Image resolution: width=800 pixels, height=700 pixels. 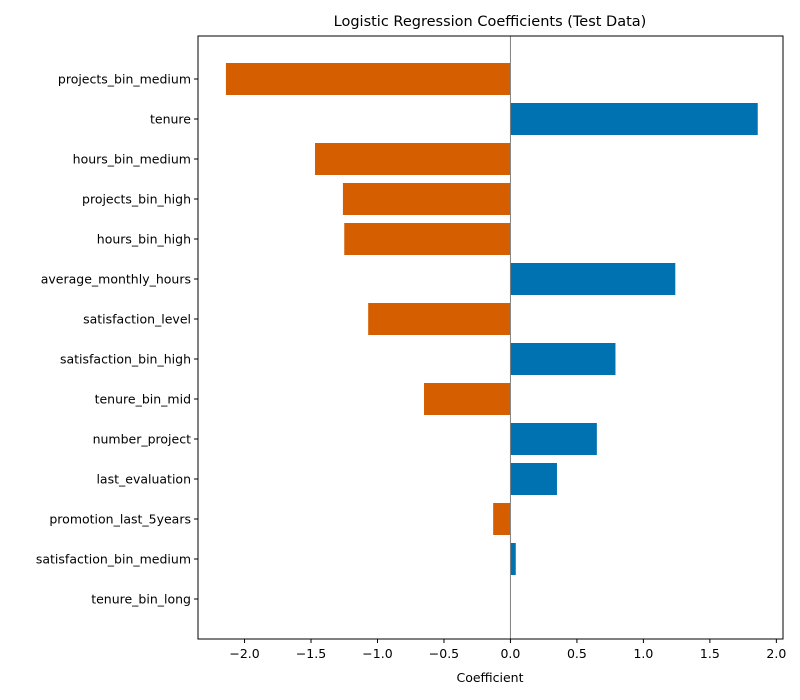 What do you see at coordinates (144, 239) in the screenshot?
I see `y-tick-label: hours_bin_high` at bounding box center [144, 239].